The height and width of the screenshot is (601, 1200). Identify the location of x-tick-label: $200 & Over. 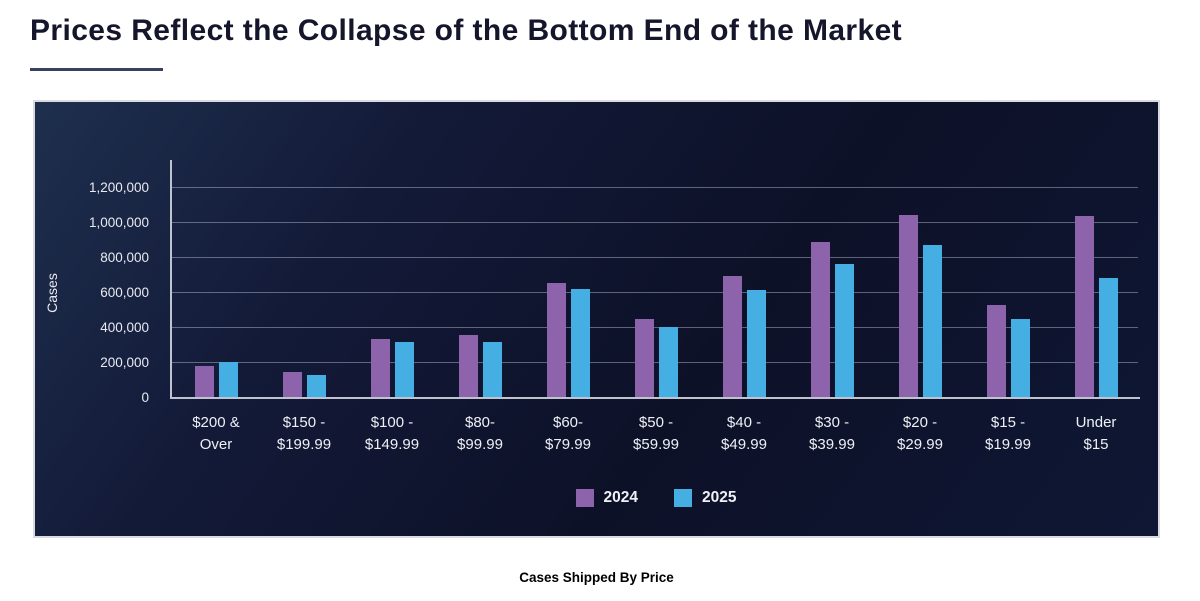
(216, 433).